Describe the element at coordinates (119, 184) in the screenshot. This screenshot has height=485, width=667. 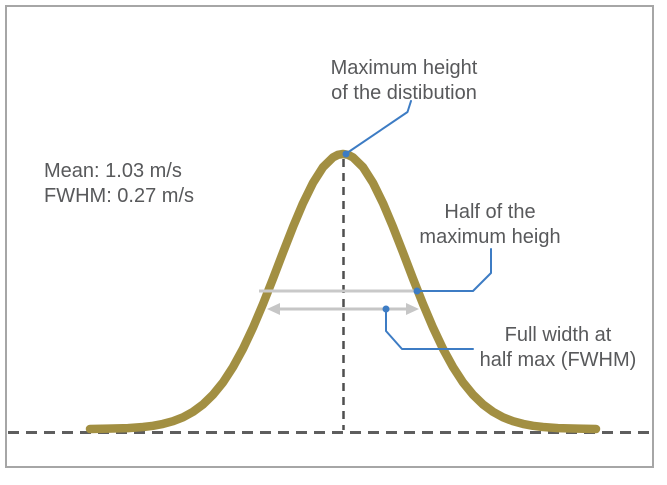
I see `stats-label: Mean: 1.03 m/s FWHM: 0.27 m/s` at that location.